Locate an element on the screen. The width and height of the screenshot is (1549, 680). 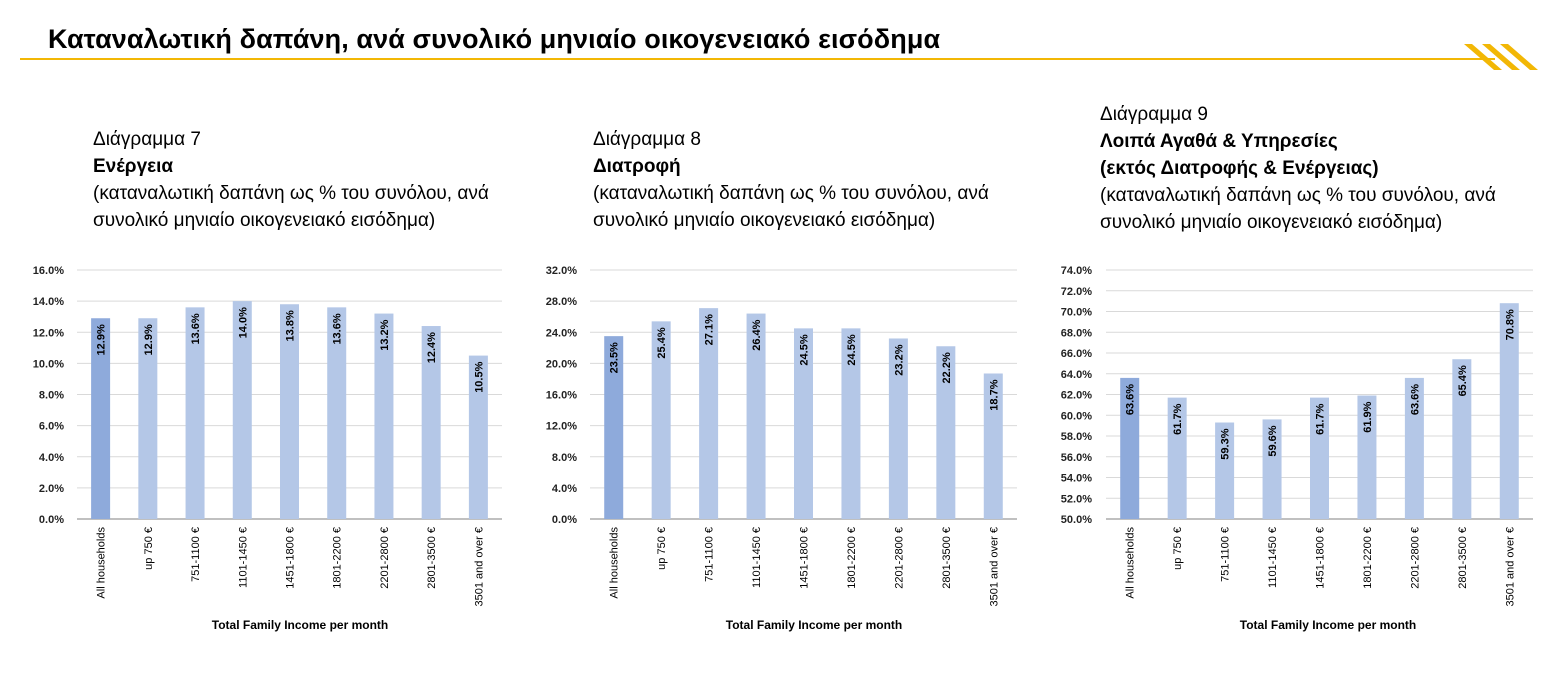
bar-value-label: 61.7% is located at coordinates (1178, 418).